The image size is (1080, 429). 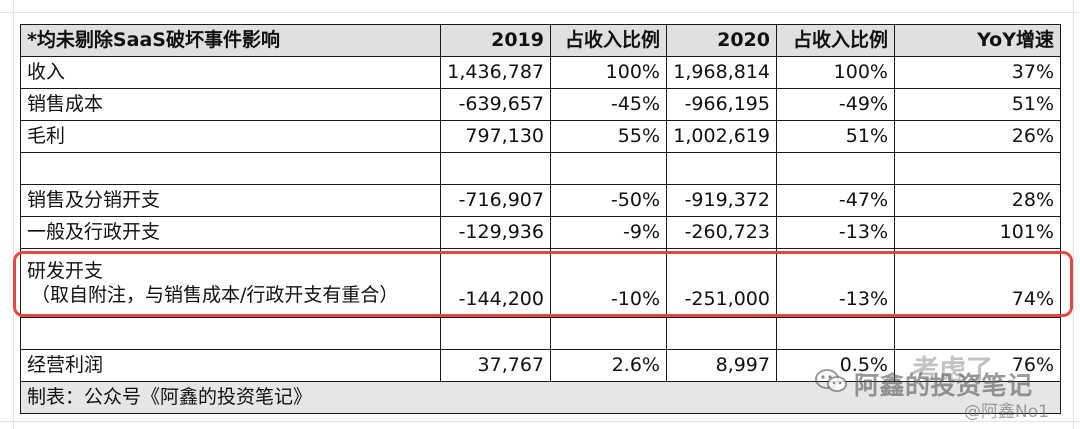 What do you see at coordinates (495, 72) in the screenshot?
I see `cell-2019: 1,436,787` at bounding box center [495, 72].